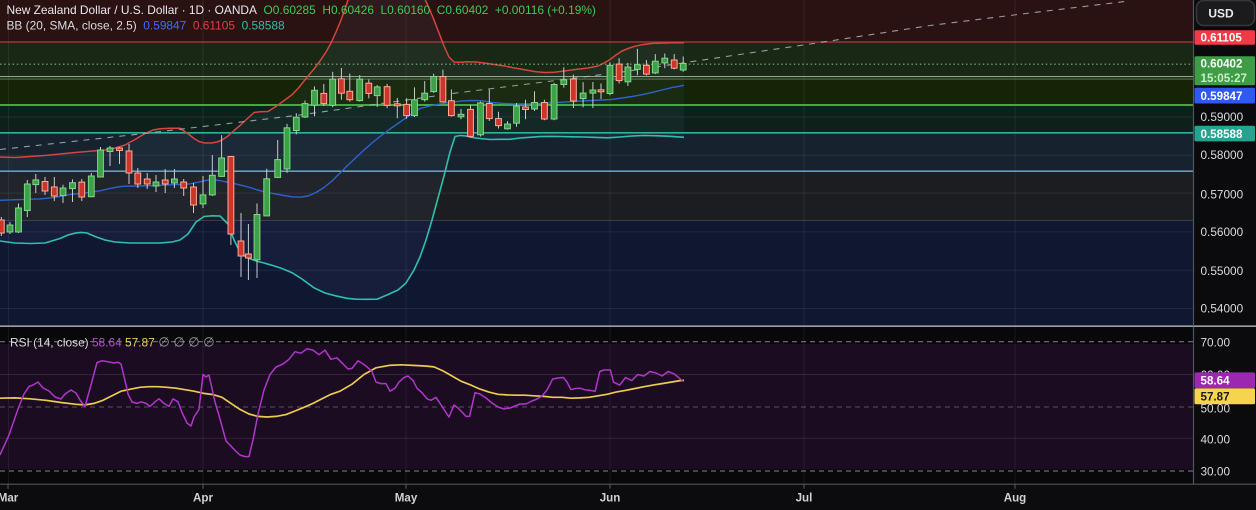  What do you see at coordinates (406, 498) in the screenshot?
I see `svg-text: May` at bounding box center [406, 498].